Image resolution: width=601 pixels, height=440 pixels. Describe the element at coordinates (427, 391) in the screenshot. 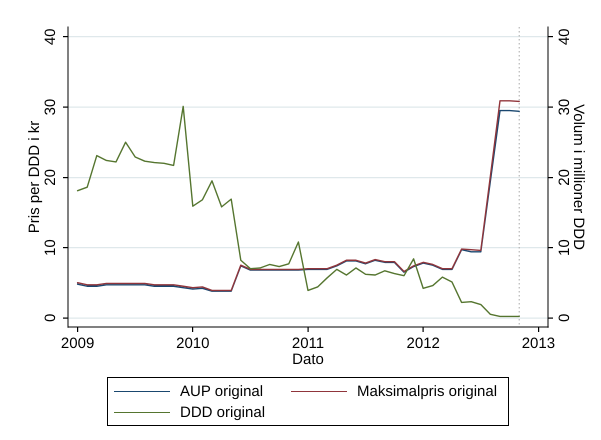

I see `legend-label: Maksimalpris original` at that location.